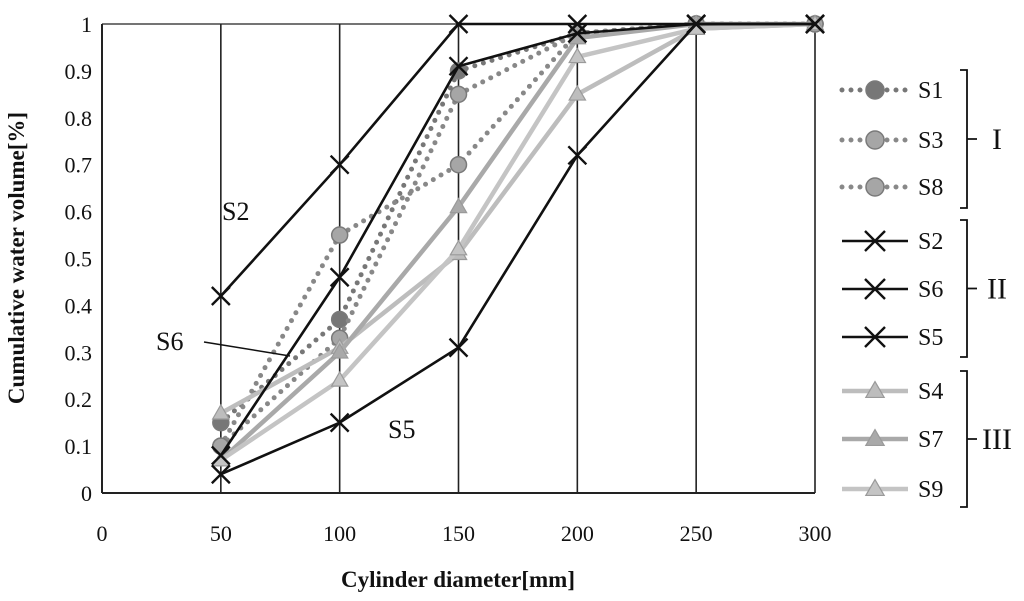 This screenshot has width=1024, height=601. Describe the element at coordinates (79, 71) in the screenshot. I see `y-tick-label: 0.9` at that location.